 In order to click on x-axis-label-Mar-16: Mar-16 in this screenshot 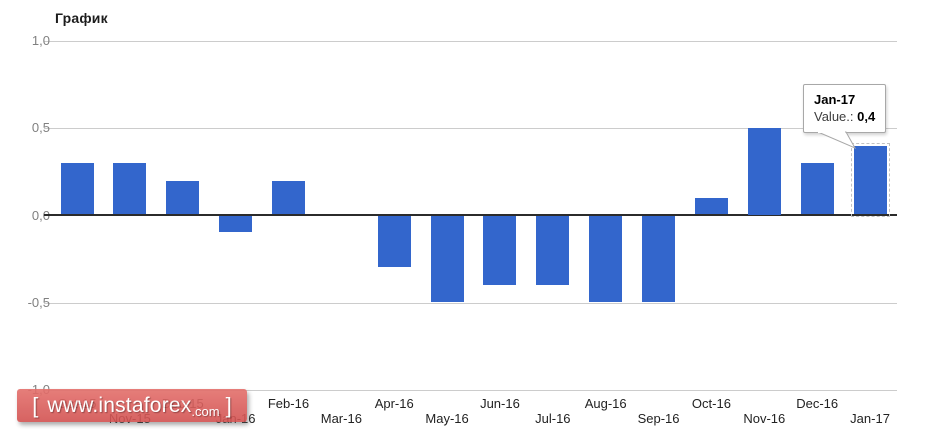, I will do `click(341, 418)`.